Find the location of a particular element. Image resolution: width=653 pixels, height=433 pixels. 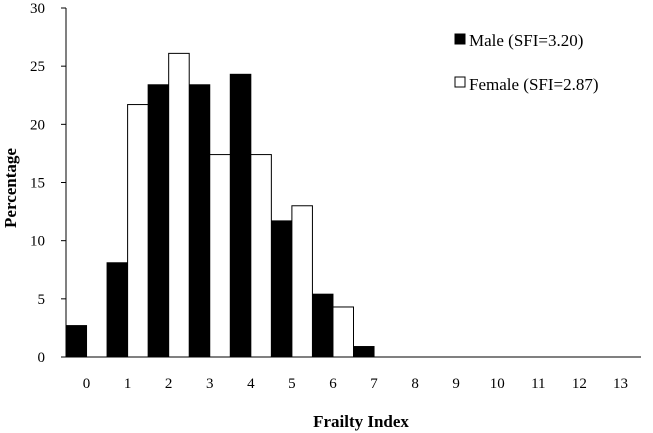

x-tick-label: 10 is located at coordinates (497, 384).